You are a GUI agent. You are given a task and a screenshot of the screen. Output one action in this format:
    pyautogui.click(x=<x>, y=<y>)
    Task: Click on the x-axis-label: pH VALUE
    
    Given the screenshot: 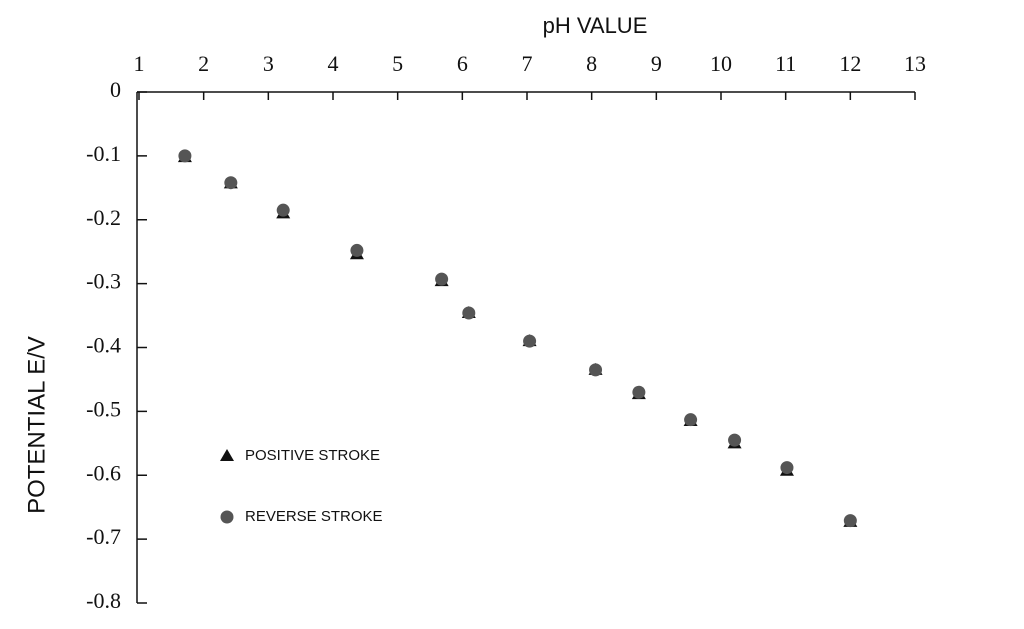 What is the action you would take?
    pyautogui.click(x=595, y=25)
    